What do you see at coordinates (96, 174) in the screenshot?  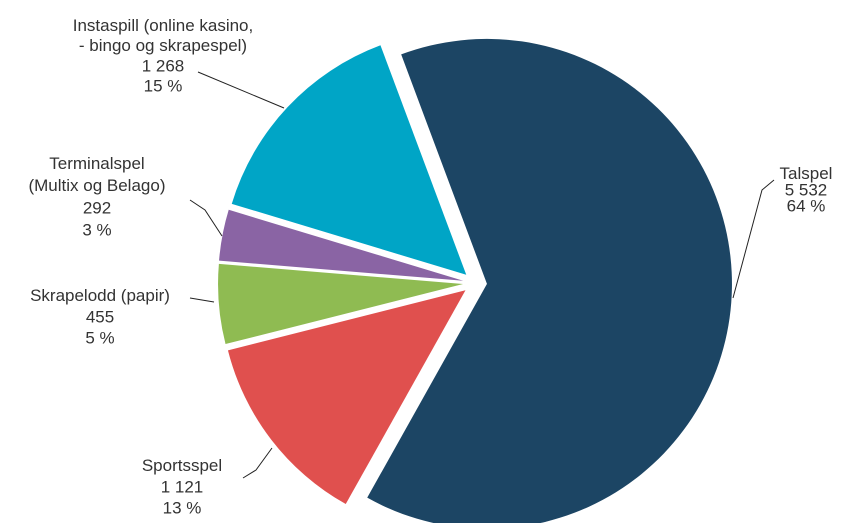 I see `slice-label: Terminalspel (Multix og Belago)` at bounding box center [96, 174].